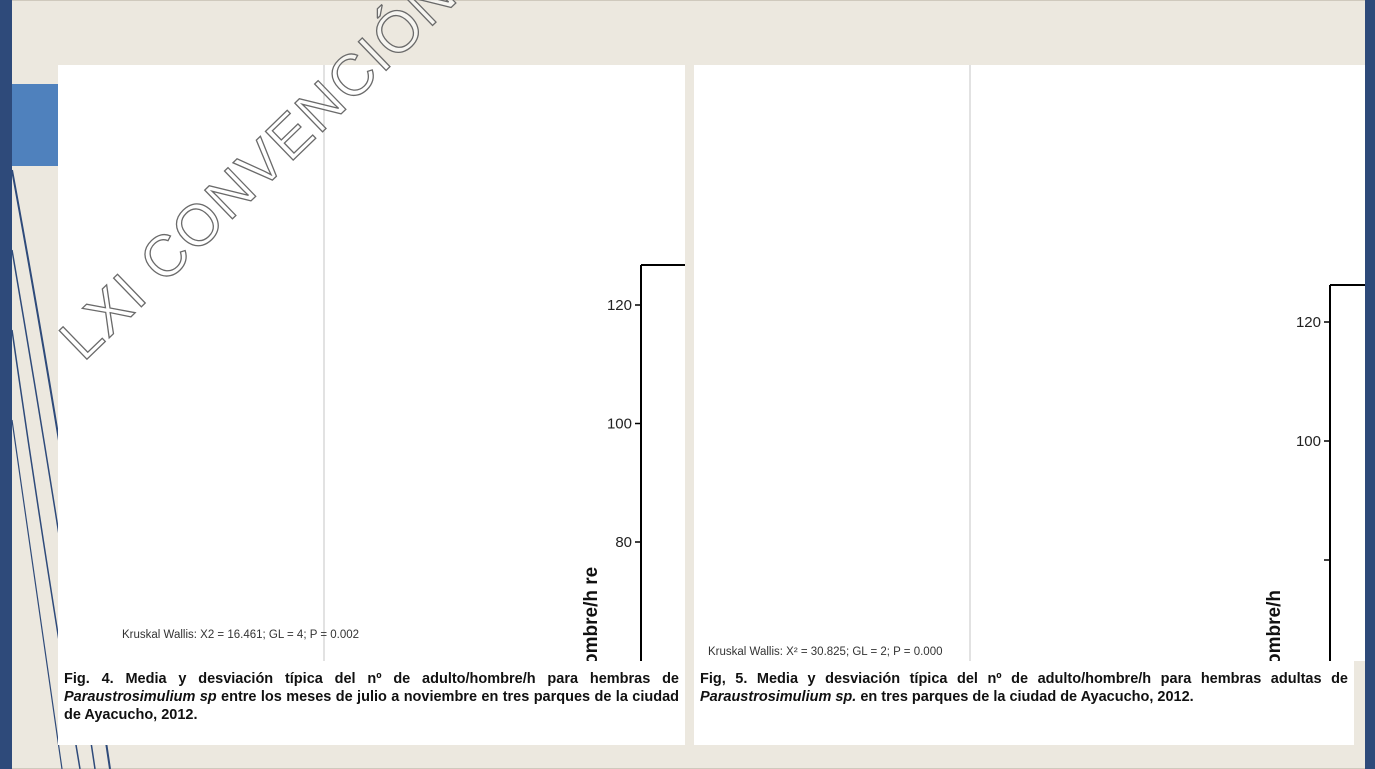  What do you see at coordinates (6, 384) in the screenshot?
I see `left-edge-bar` at bounding box center [6, 384].